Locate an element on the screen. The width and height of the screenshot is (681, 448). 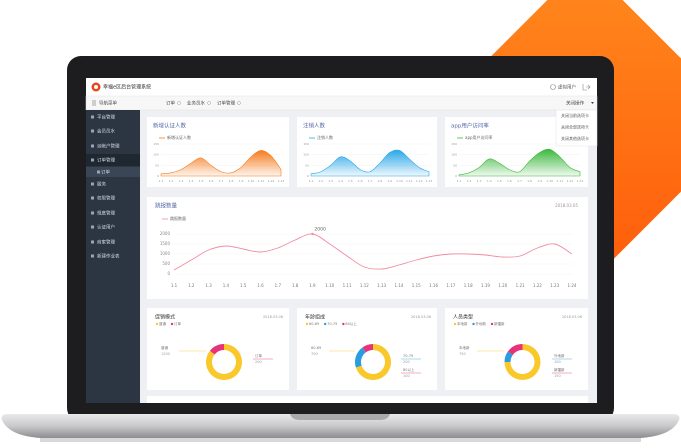
app-title: 幸福e区后台管理系统 is located at coordinates (127, 87).